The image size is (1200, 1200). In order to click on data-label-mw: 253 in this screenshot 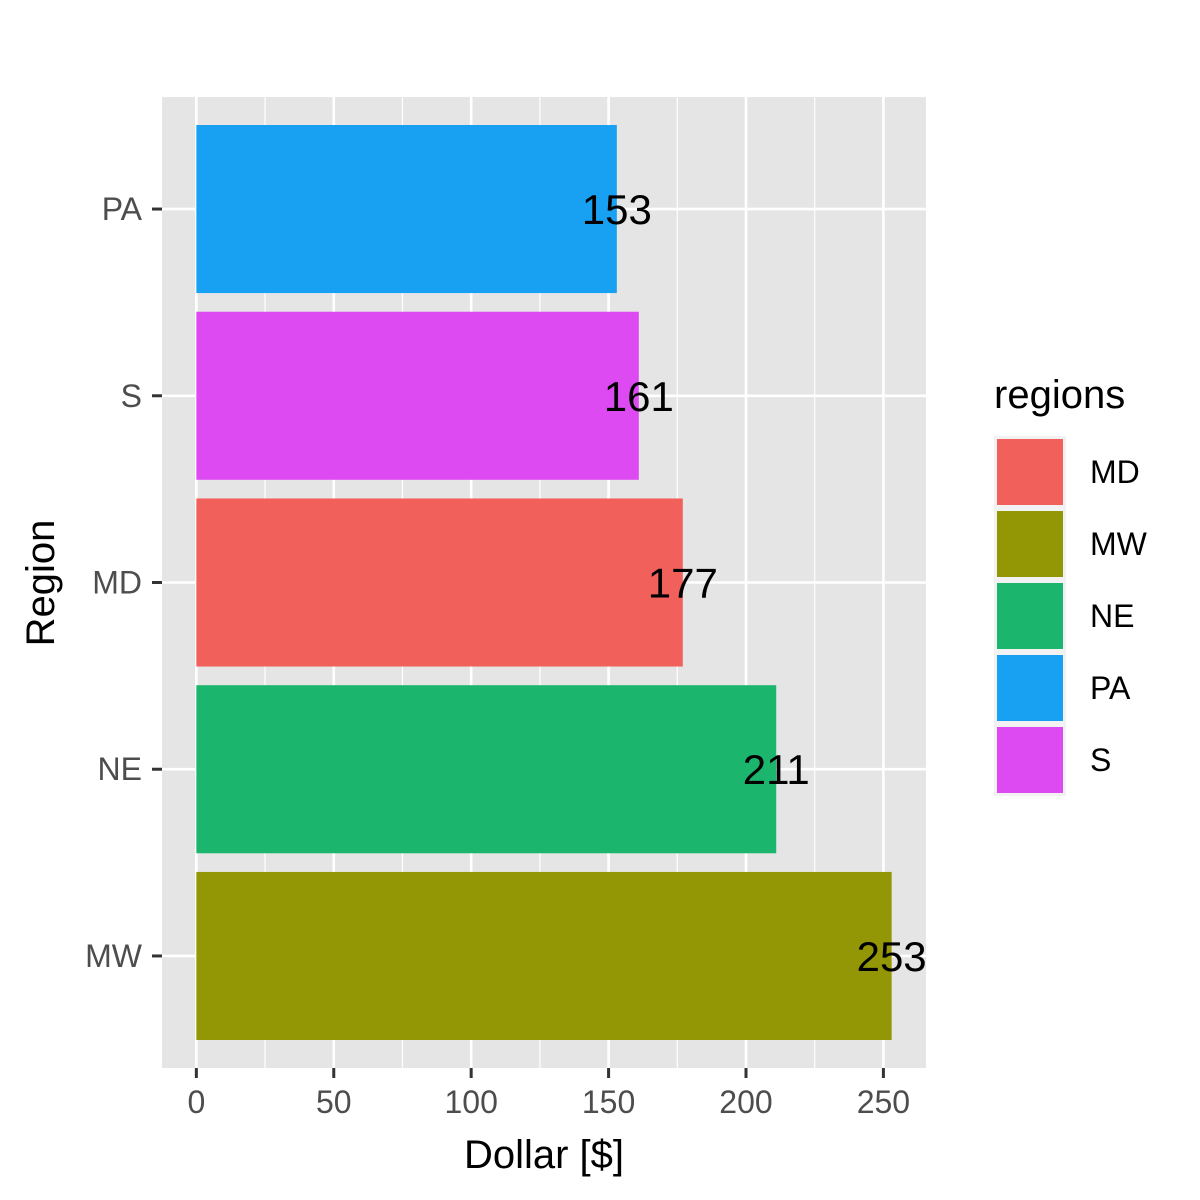, I will do `click(892, 956)`.